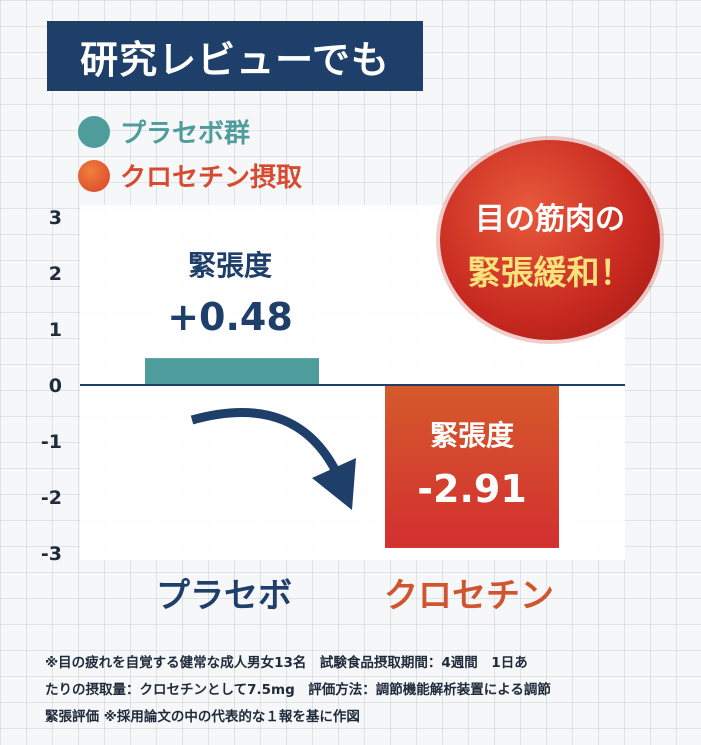  Describe the element at coordinates (211, 178) in the screenshot. I see `legend-label-crocetin: クロセチン摂取` at that location.